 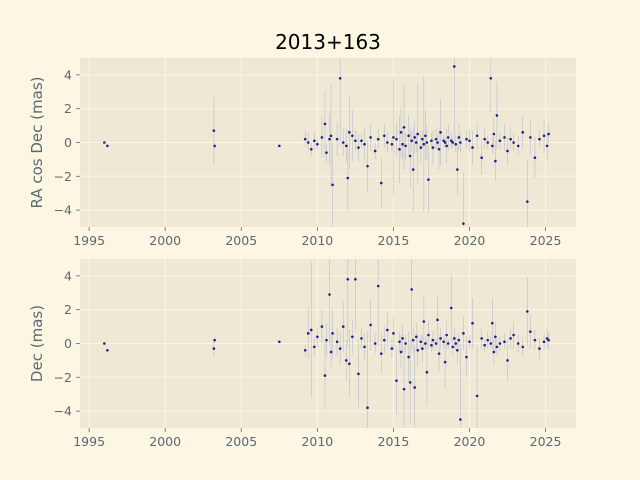 I want to click on ra-y-axis-label: RA cos Dec (mas), so click(x=37, y=143).